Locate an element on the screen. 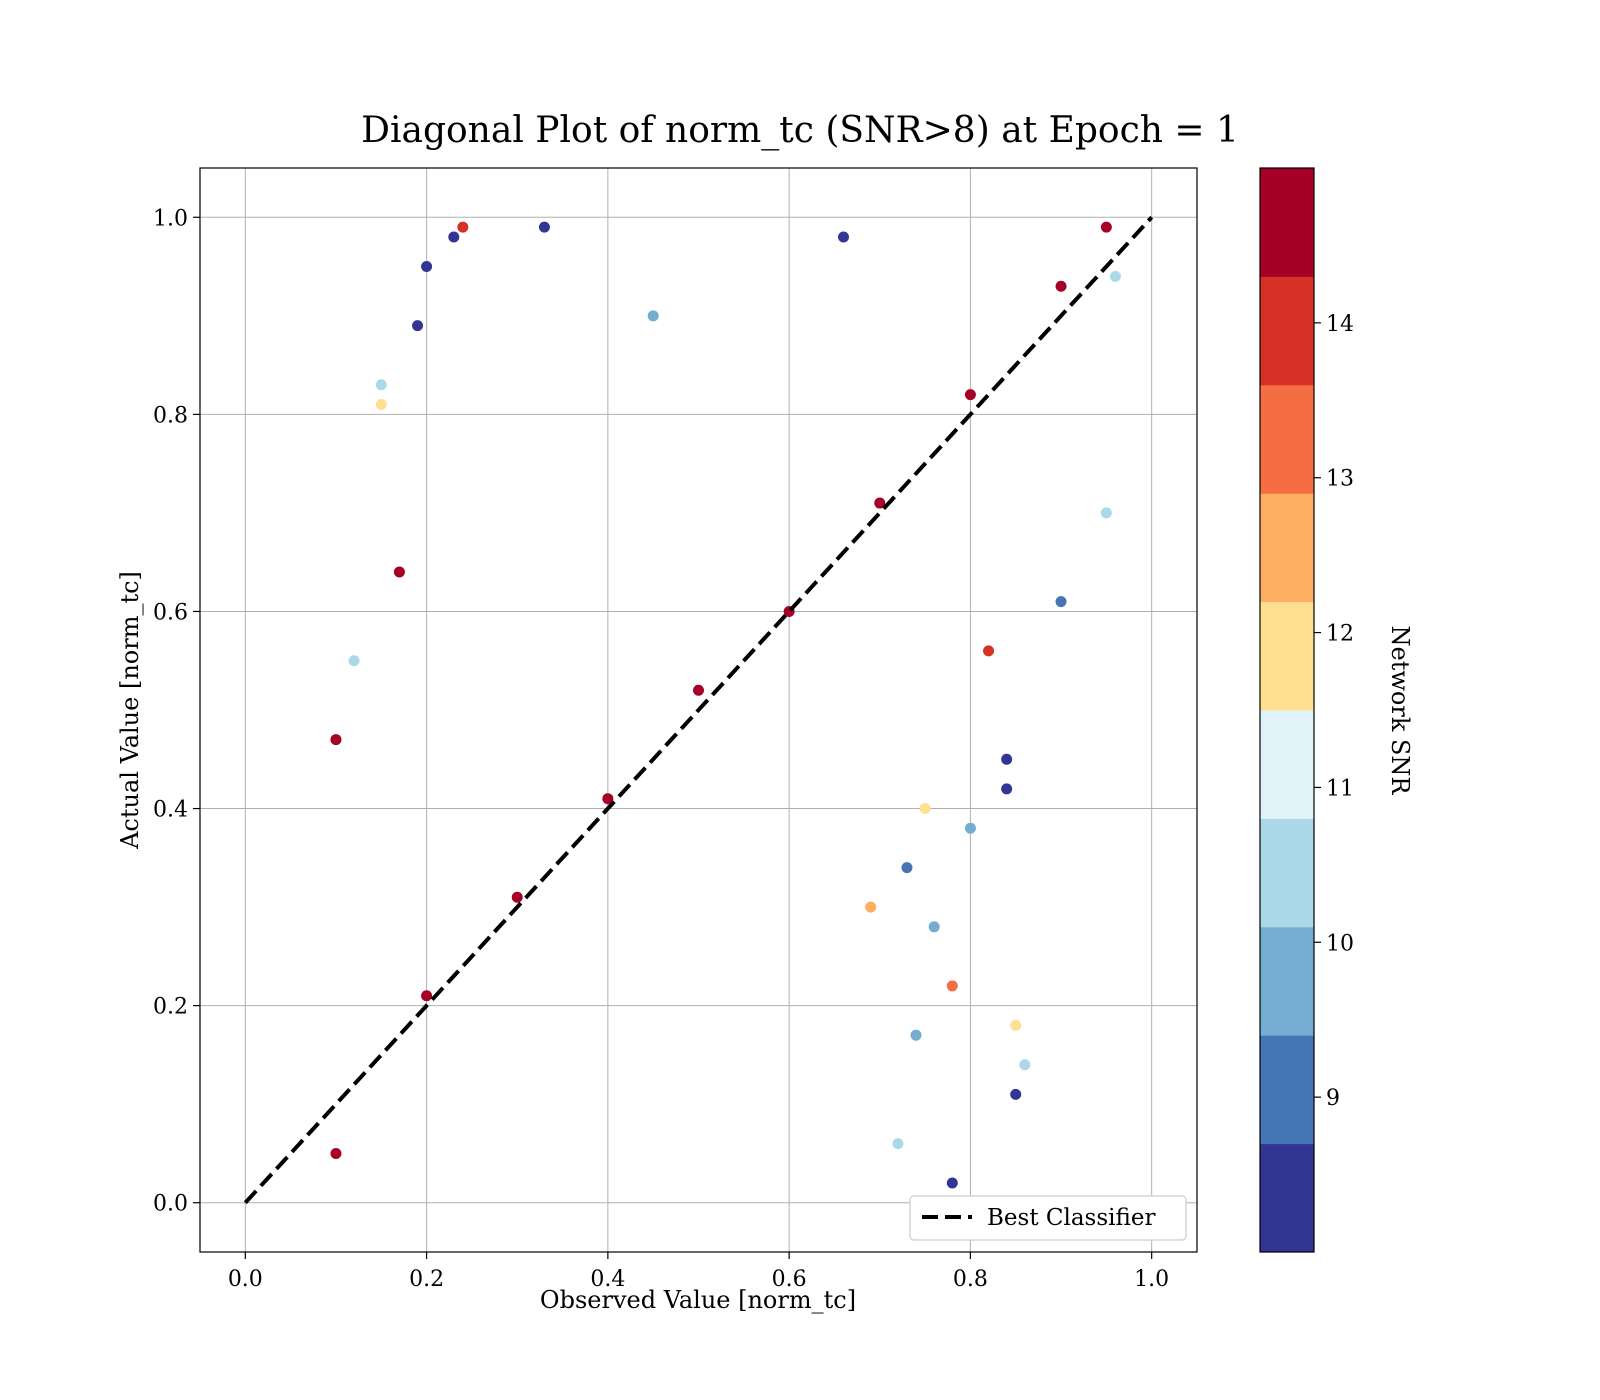 This screenshot has width=1600, height=1400. y-tick-label: 0.2 is located at coordinates (170, 1007).